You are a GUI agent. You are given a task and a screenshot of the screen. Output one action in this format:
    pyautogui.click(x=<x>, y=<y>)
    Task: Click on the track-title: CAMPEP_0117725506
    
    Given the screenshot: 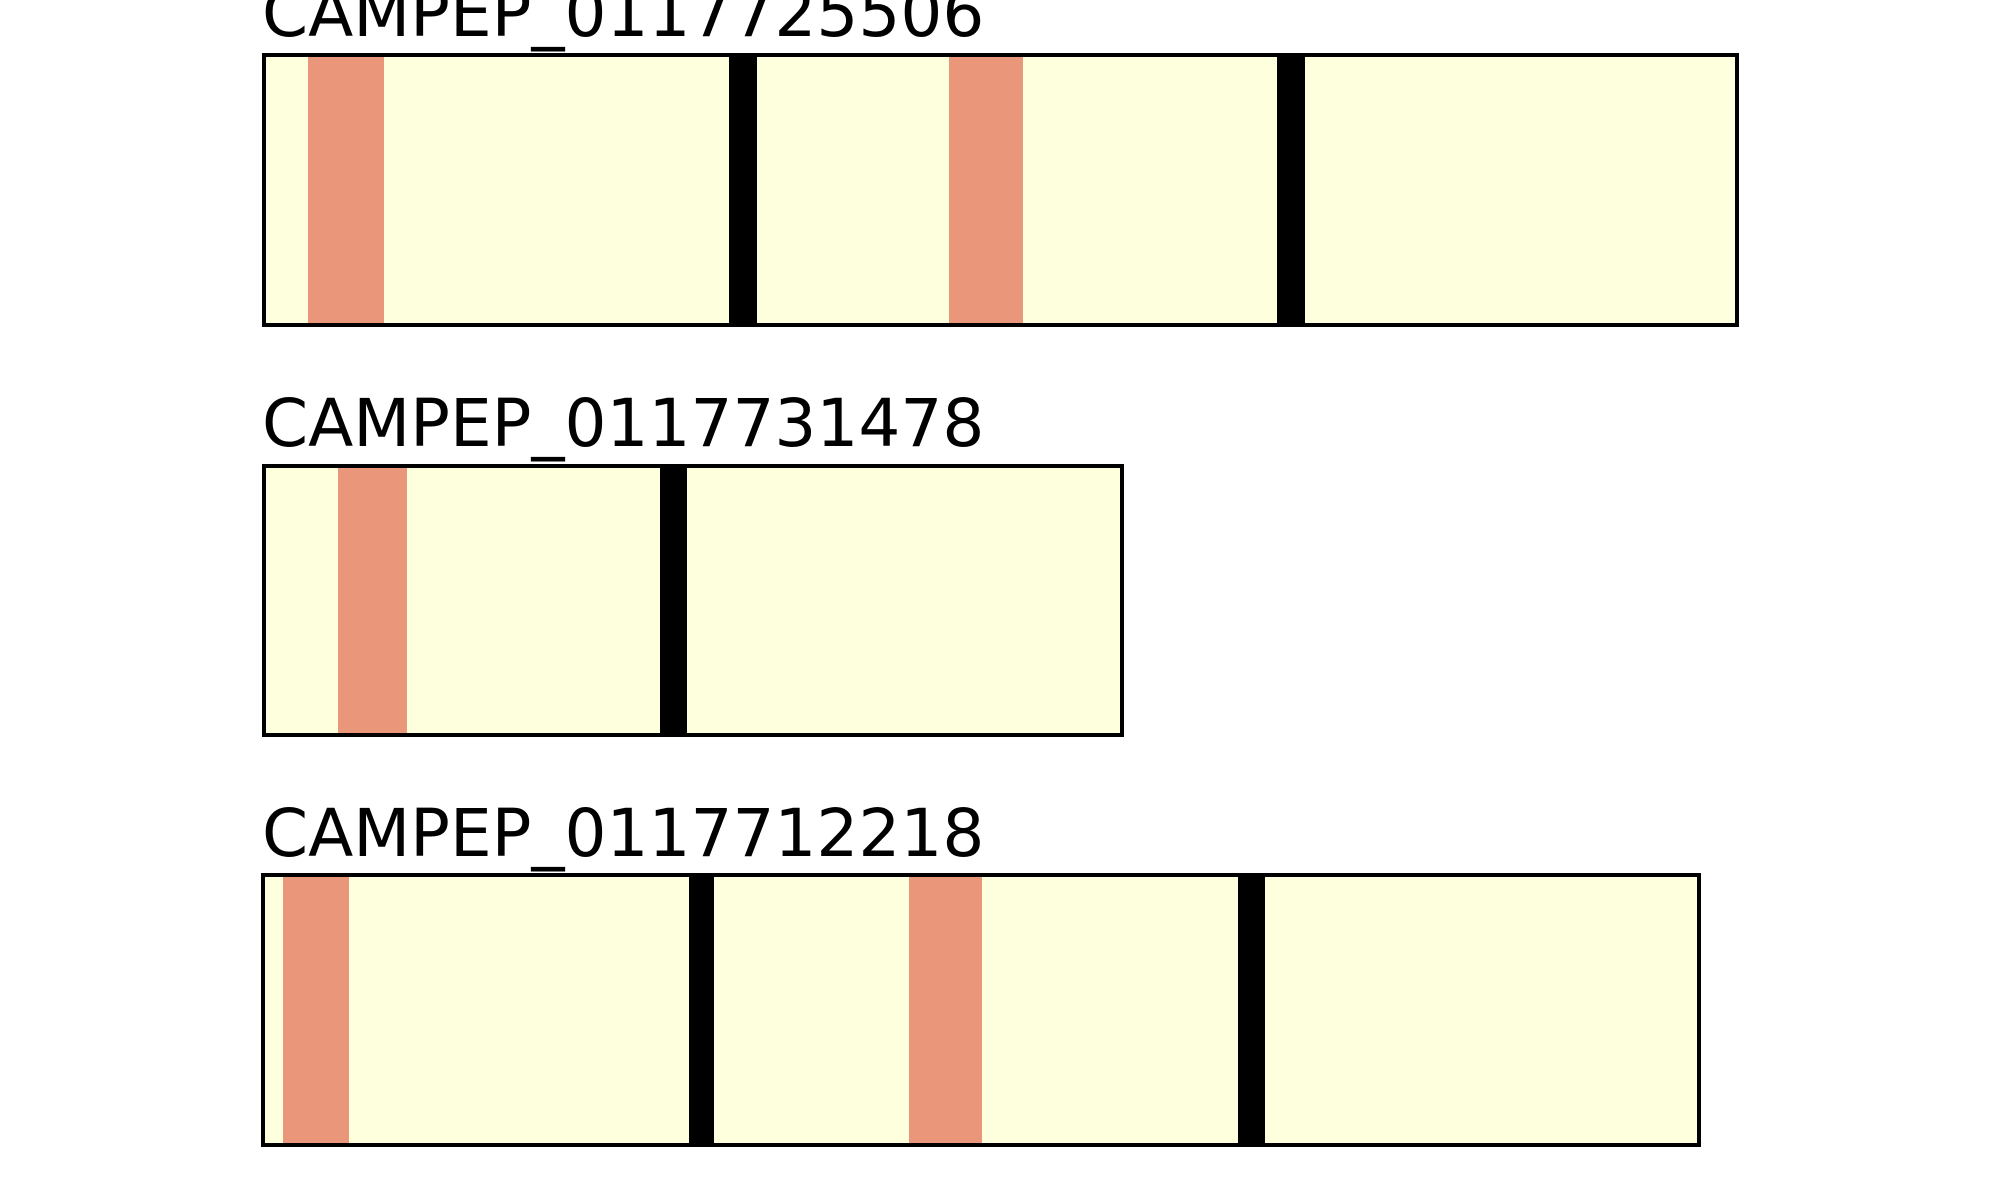 What is the action you would take?
    pyautogui.click(x=623, y=26)
    